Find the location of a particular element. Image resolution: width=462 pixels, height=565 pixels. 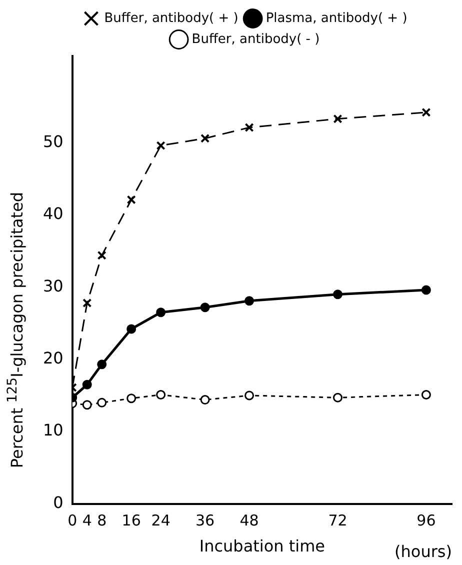

x-tick-label: 0 is located at coordinates (73, 521).